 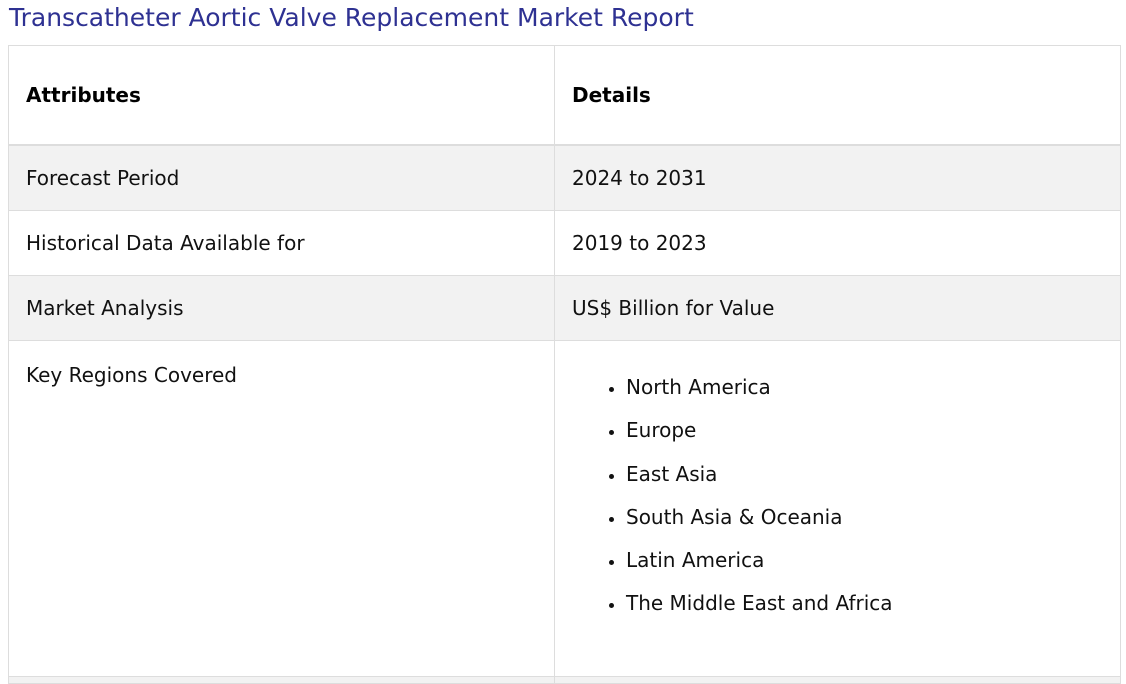 I want to click on table-row: Forecast Period 2024 to 2031, so click(x=564, y=177).